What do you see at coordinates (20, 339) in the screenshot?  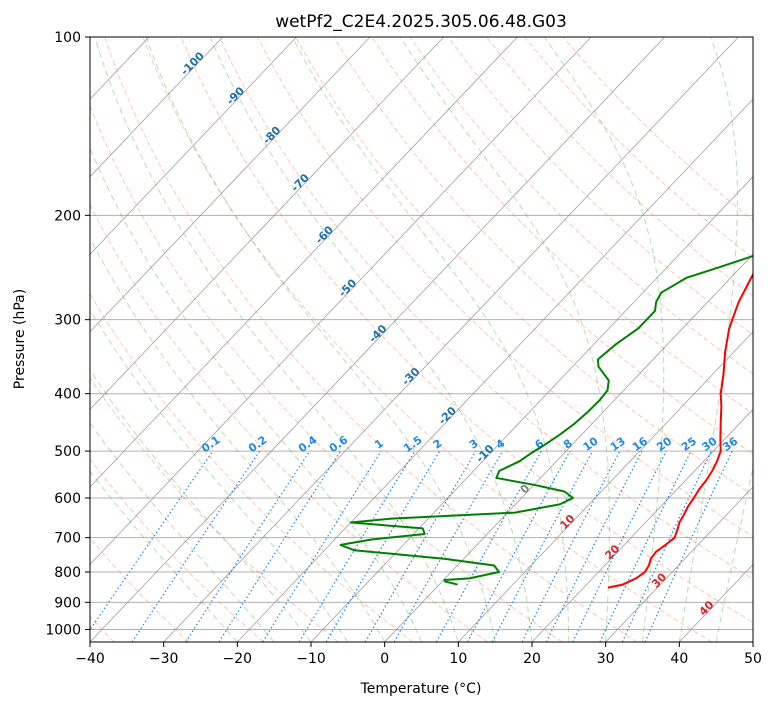 I see `y-axis-label: Pressure (hPa)` at bounding box center [20, 339].